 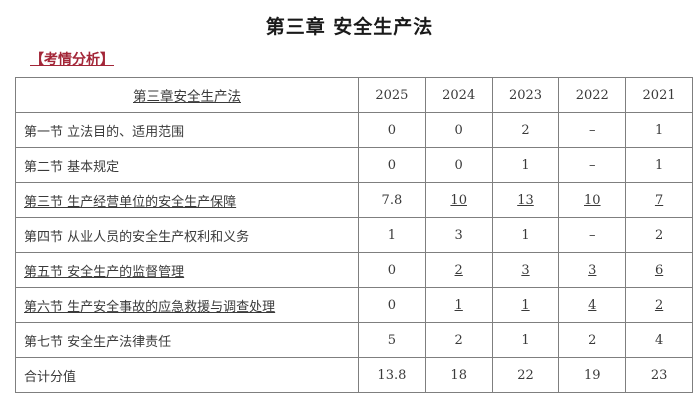 I want to click on total-label-cell: 合计分值, so click(x=187, y=375).